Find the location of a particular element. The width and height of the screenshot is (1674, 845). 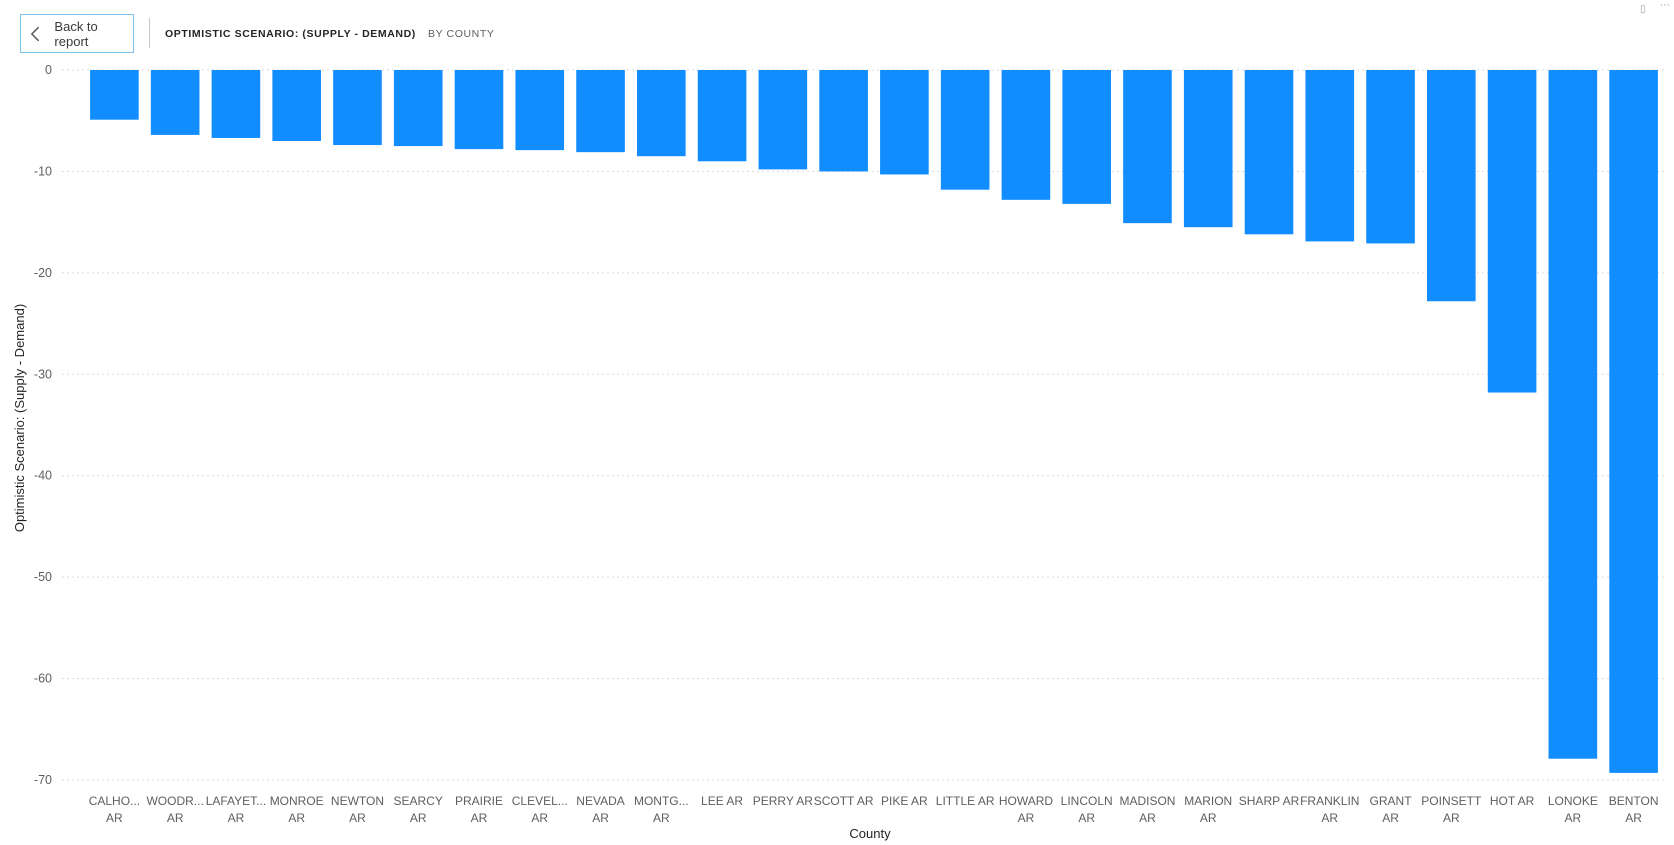

x-tick-label: MARION is located at coordinates (1208, 801).